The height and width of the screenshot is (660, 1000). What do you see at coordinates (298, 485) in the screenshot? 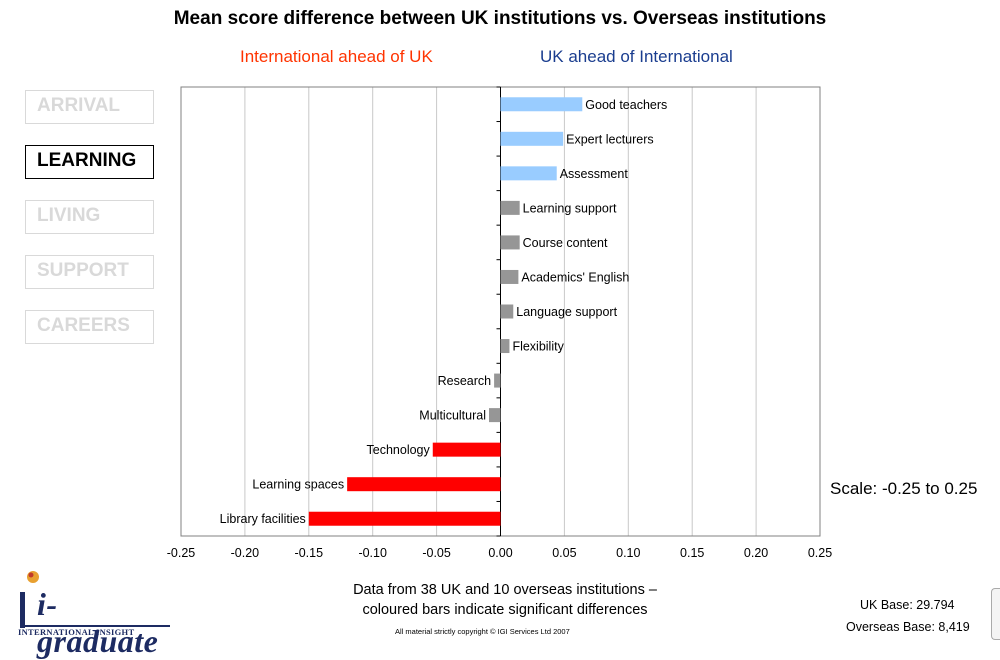
I see `bar-label: Learning spaces` at bounding box center [298, 485].